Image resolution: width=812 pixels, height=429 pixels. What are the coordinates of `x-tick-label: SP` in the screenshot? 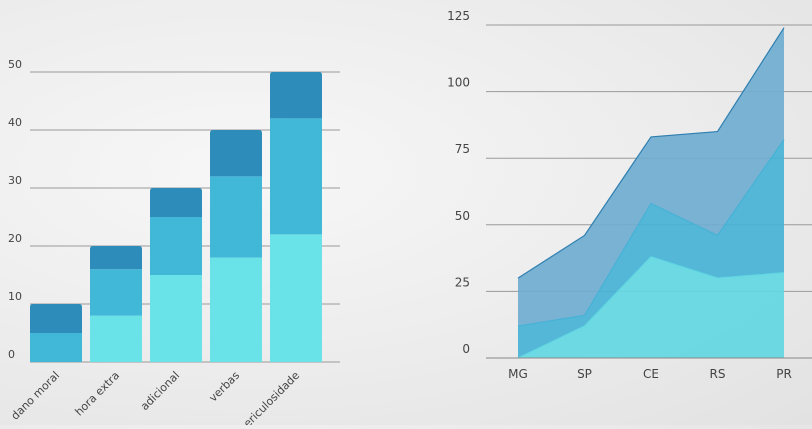 It's located at (584, 374).